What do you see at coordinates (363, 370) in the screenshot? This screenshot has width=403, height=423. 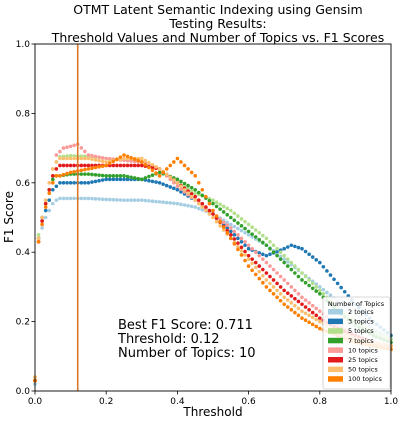 I see `legend-label: 50 topics` at bounding box center [363, 370].